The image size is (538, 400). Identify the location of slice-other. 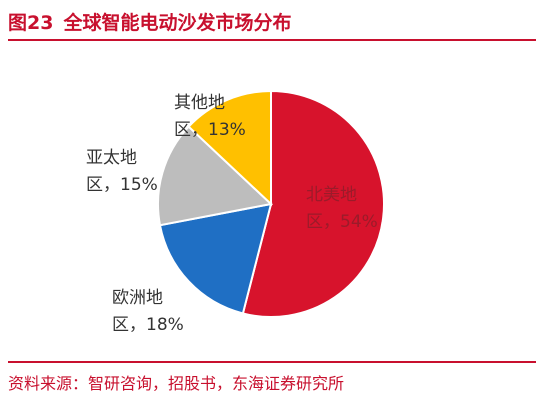
(229, 148).